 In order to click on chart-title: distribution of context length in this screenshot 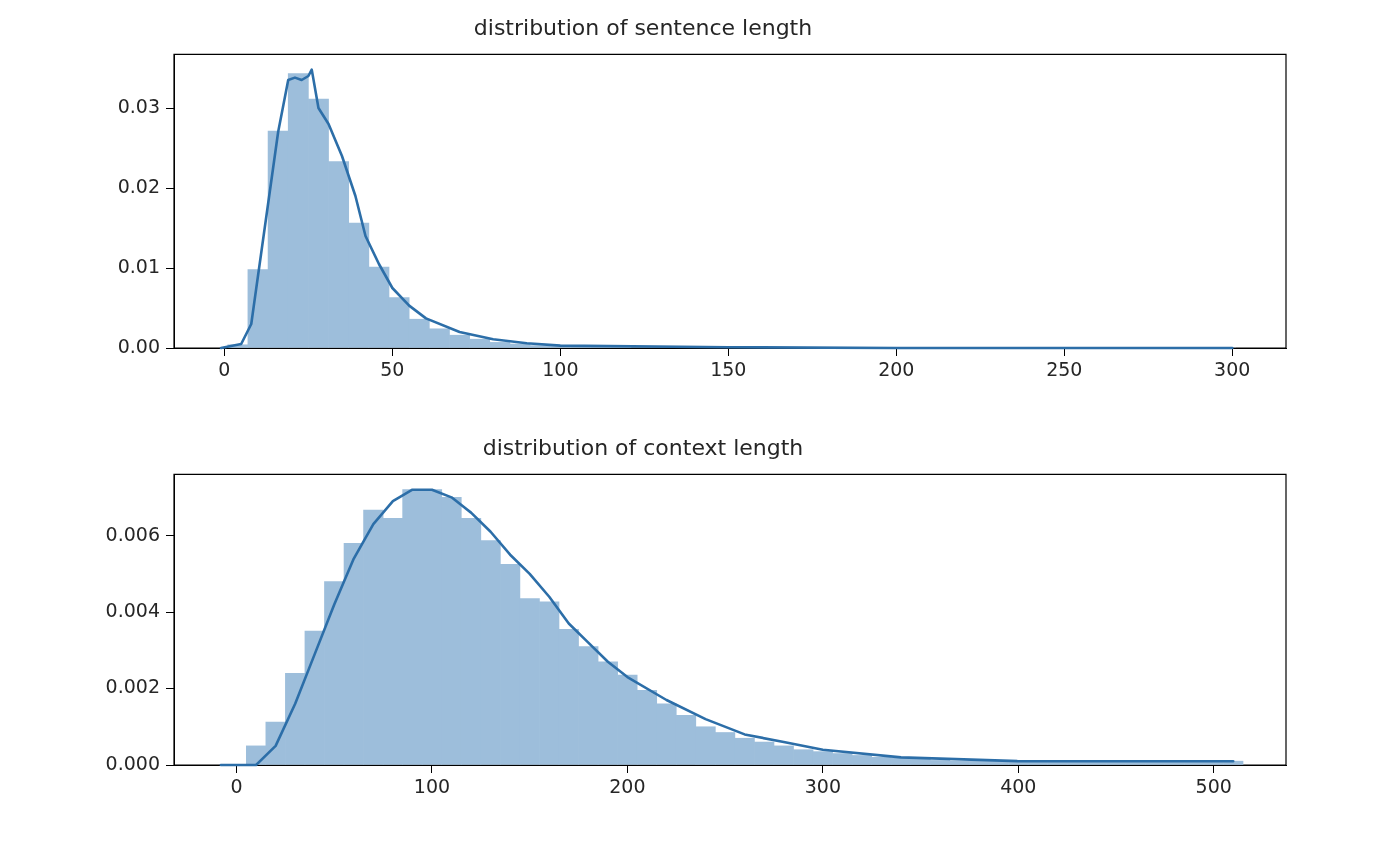, I will do `click(643, 447)`.